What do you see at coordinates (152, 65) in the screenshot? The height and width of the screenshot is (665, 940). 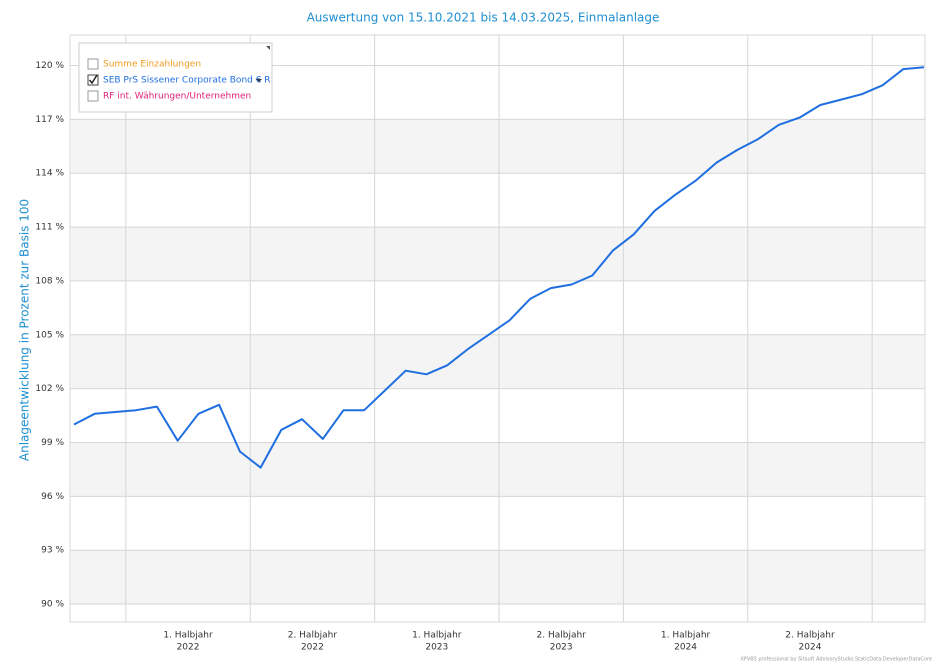 I see `legend-label: Summe Einzahlungen` at bounding box center [152, 65].